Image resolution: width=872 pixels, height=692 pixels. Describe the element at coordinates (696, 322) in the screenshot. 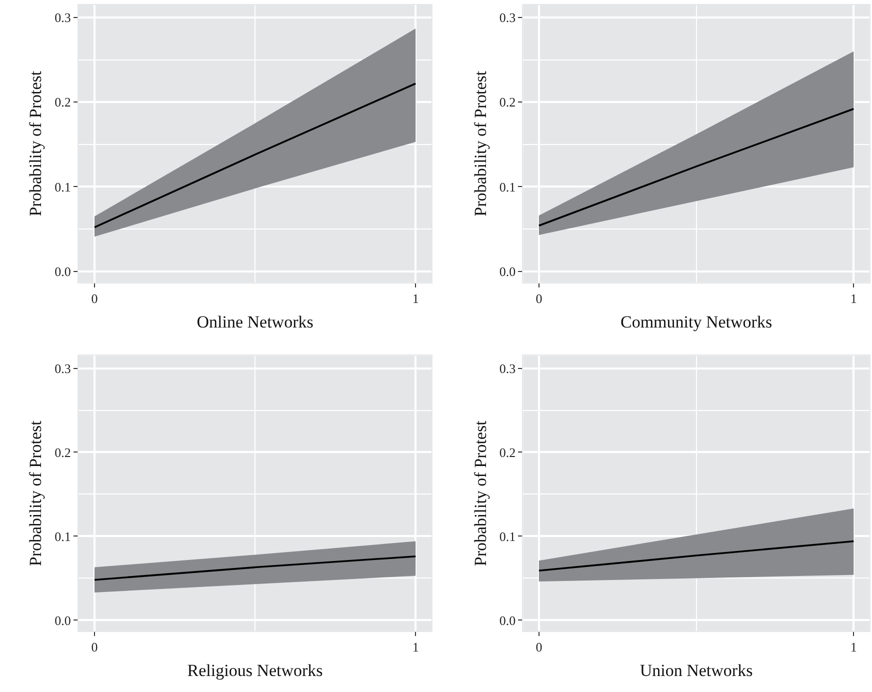

I see `x-axis-title: Community Networks` at that location.